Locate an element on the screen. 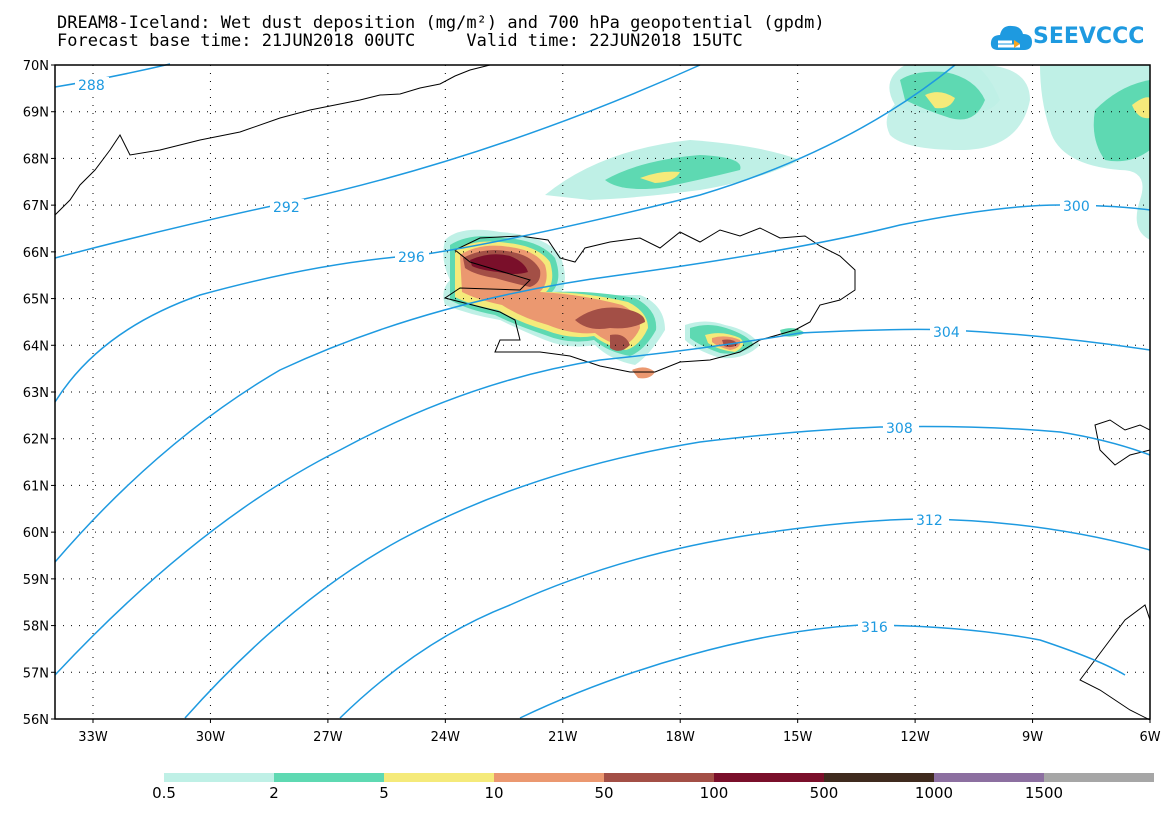 The width and height of the screenshot is (1175, 815). lat-label: 70N is located at coordinates (36, 66).